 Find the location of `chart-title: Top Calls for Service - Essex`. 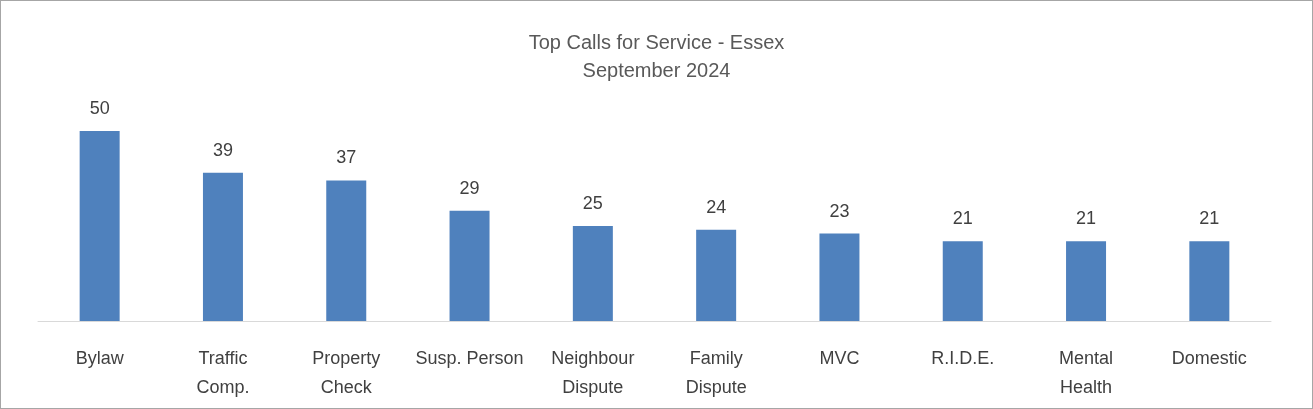

chart-title: Top Calls for Service - Essex is located at coordinates (656, 42).